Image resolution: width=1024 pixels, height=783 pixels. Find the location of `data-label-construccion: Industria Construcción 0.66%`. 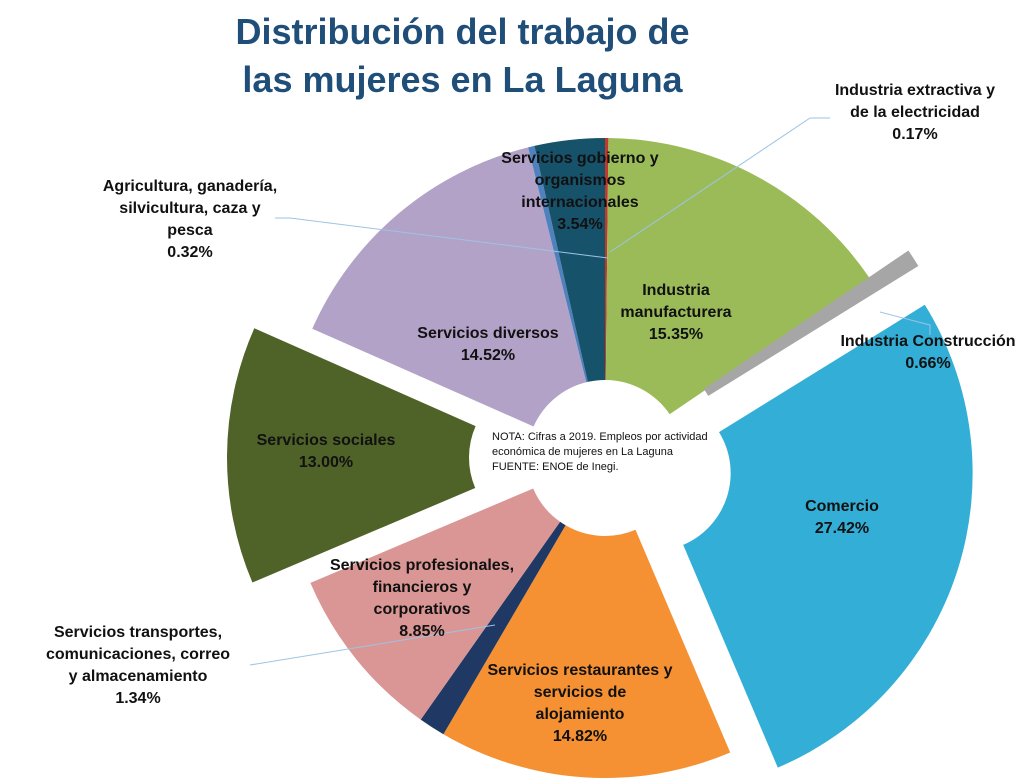

data-label-construccion: Industria Construcción 0.66% is located at coordinates (927, 353).